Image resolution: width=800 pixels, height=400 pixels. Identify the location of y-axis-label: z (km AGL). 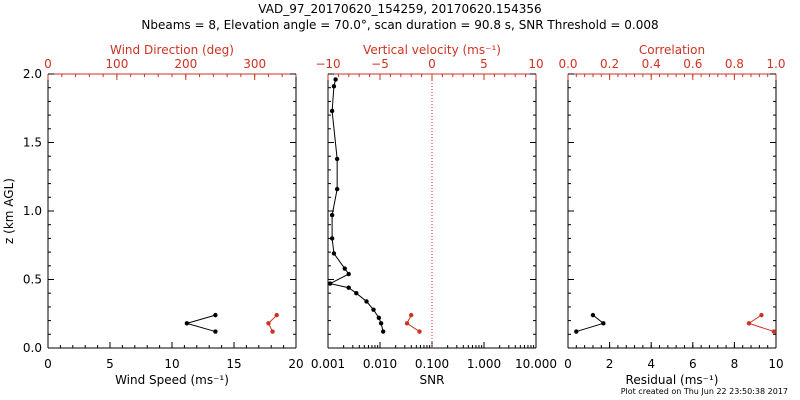
(9, 211).